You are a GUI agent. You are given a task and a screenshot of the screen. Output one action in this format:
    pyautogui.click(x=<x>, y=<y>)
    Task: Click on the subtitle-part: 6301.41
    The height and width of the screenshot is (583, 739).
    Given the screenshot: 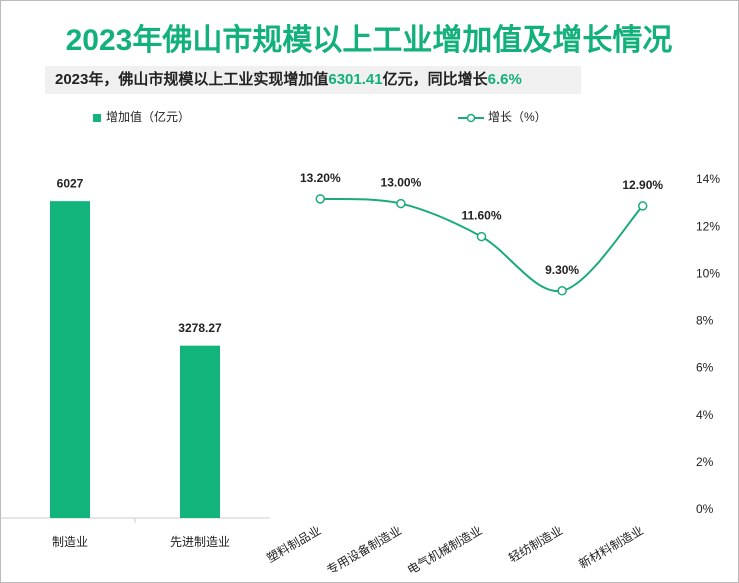 What is the action you would take?
    pyautogui.click(x=355, y=79)
    